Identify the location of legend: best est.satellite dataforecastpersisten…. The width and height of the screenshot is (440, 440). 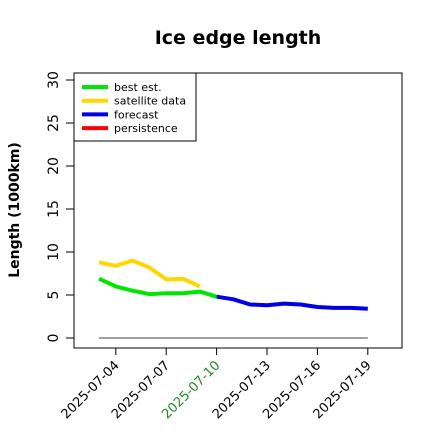
(135, 107).